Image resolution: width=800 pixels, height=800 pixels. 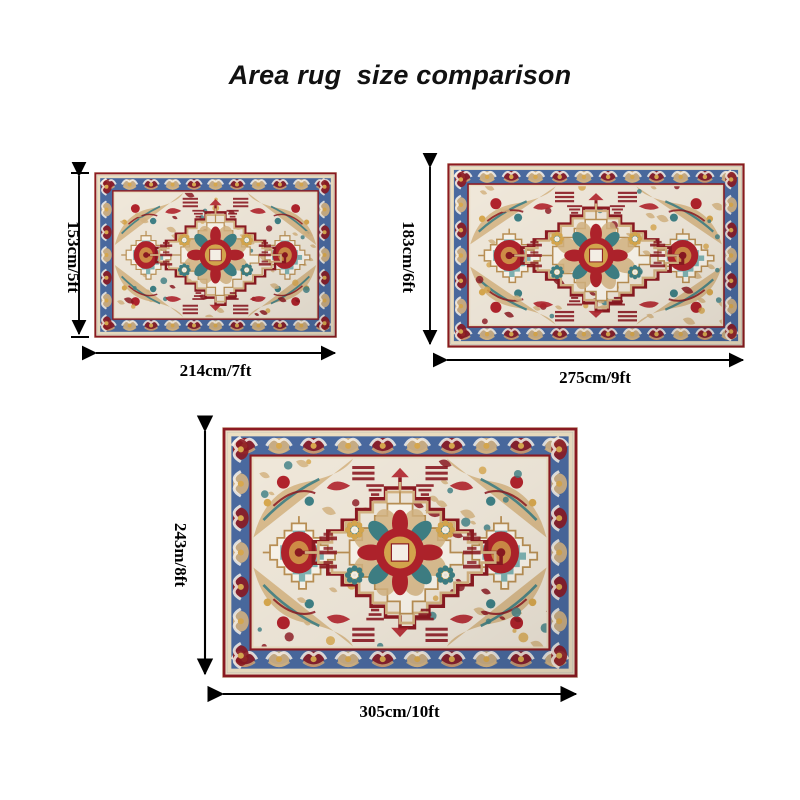 What do you see at coordinates (595, 377) in the screenshot?
I see `dimension-label-rug2-width: 275cm/9ft` at bounding box center [595, 377].